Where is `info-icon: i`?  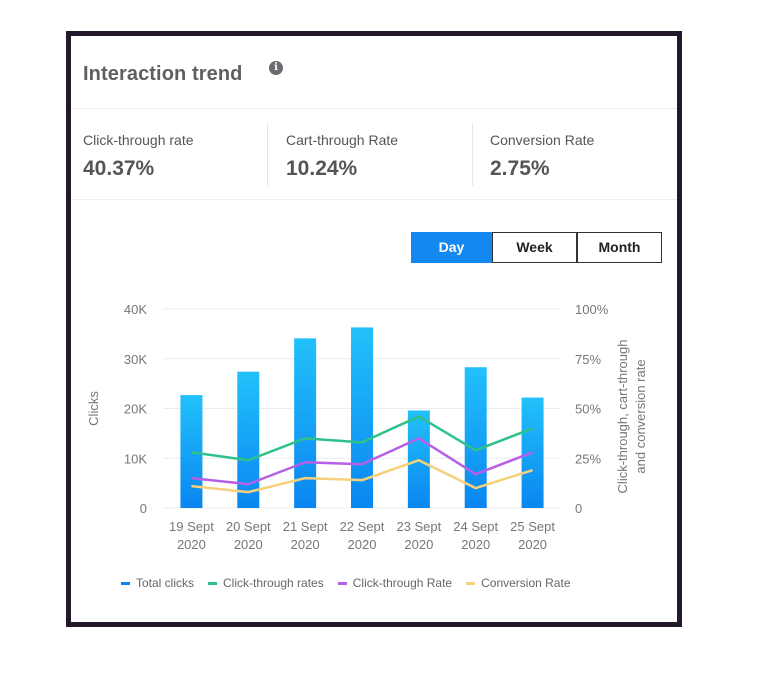
info-icon: i is located at coordinates (276, 68).